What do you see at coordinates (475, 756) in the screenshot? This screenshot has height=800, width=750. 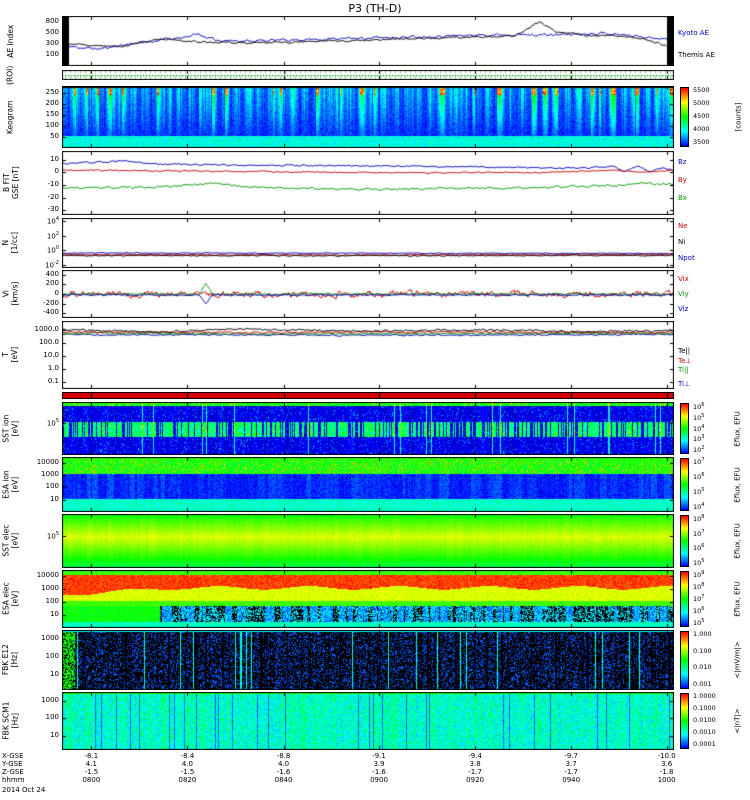 I see `axis-value: -9.4` at bounding box center [475, 756].